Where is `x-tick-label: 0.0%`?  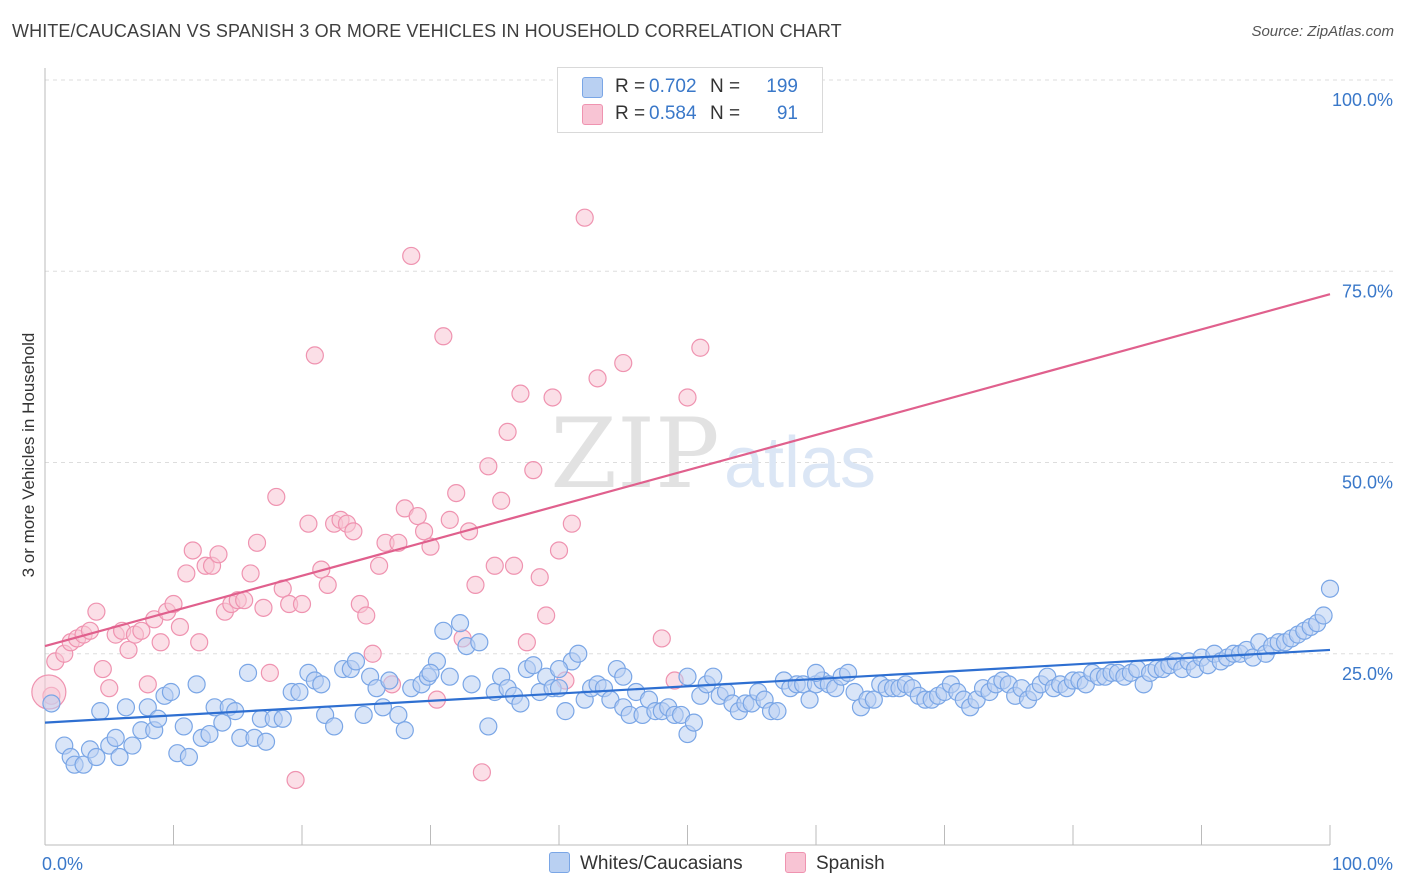 x-tick-label: 0.0% is located at coordinates (62, 864).